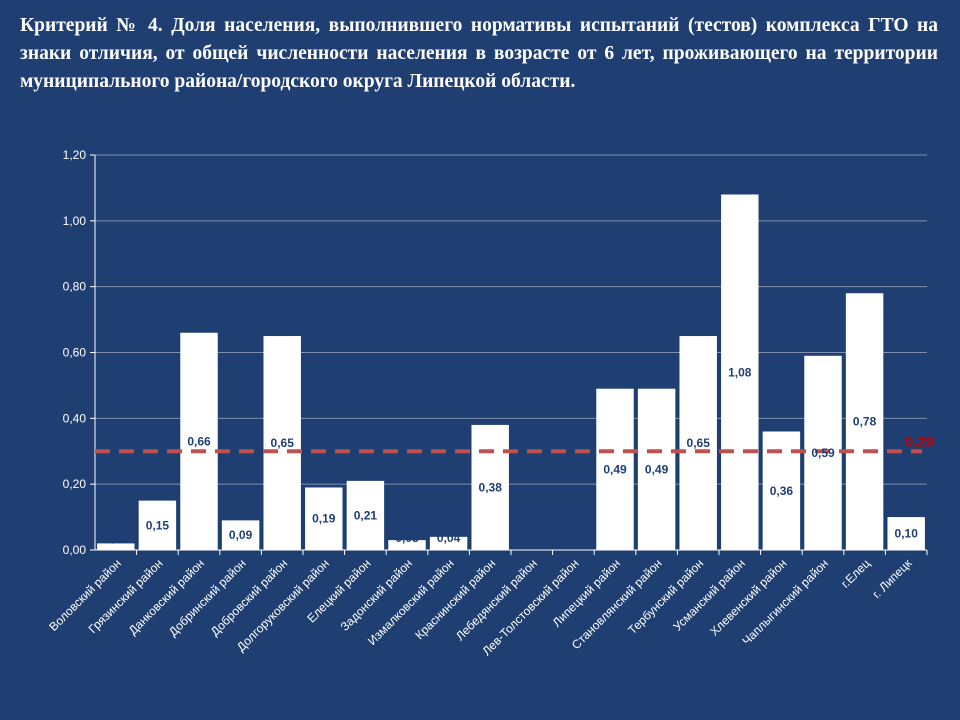 The width and height of the screenshot is (960, 720). Describe the element at coordinates (75, 550) in the screenshot. I see `y-tick-label: 0,00` at that location.